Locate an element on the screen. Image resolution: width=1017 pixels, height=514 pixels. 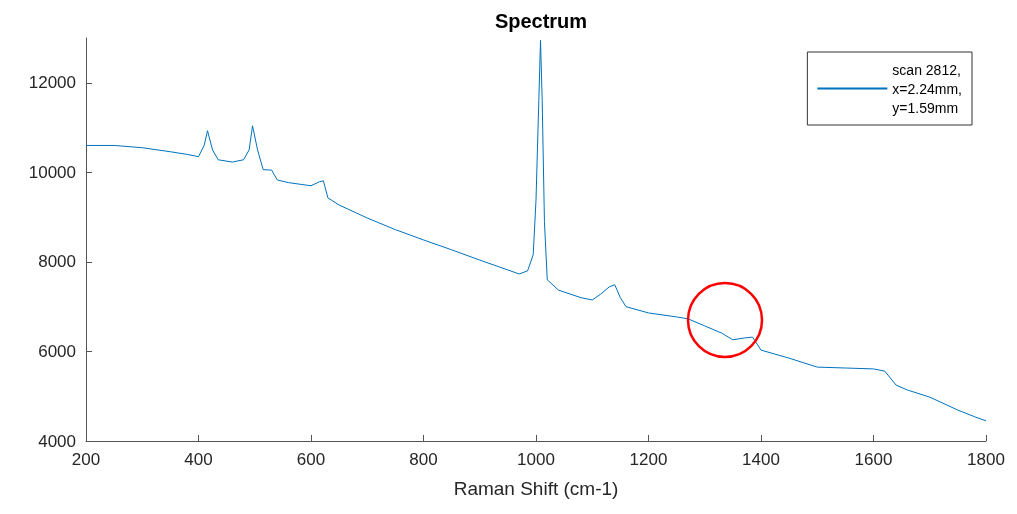
x-tick-label: 1400 is located at coordinates (761, 459).